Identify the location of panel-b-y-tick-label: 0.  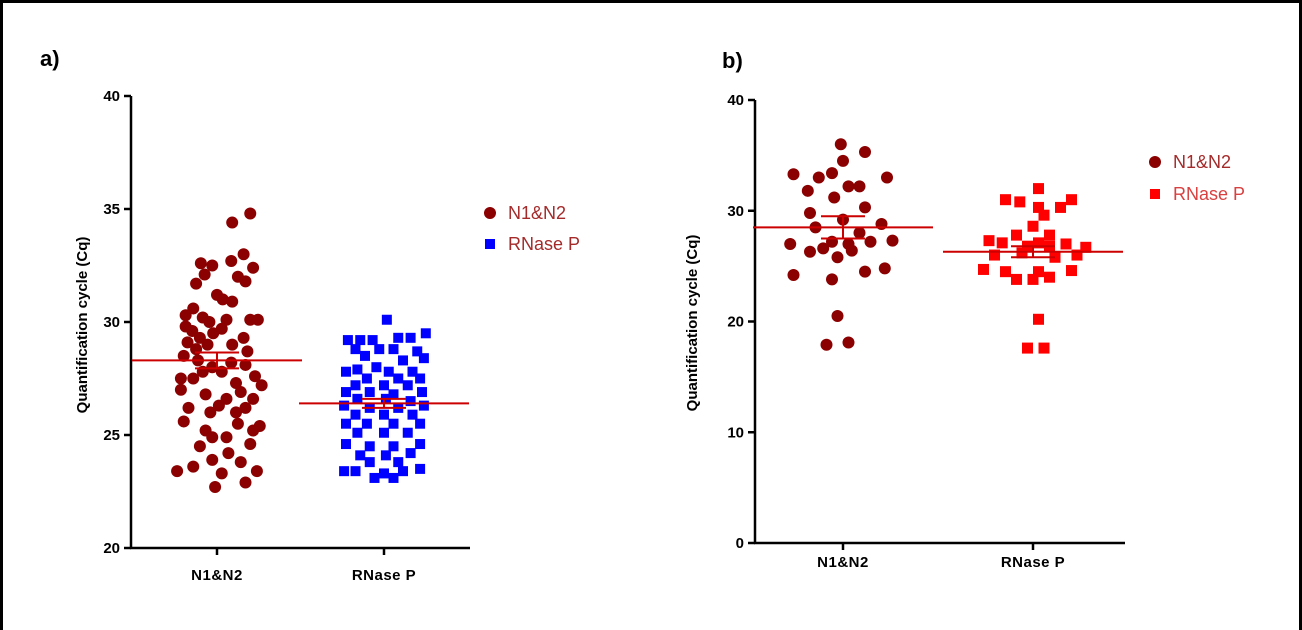
(740, 543).